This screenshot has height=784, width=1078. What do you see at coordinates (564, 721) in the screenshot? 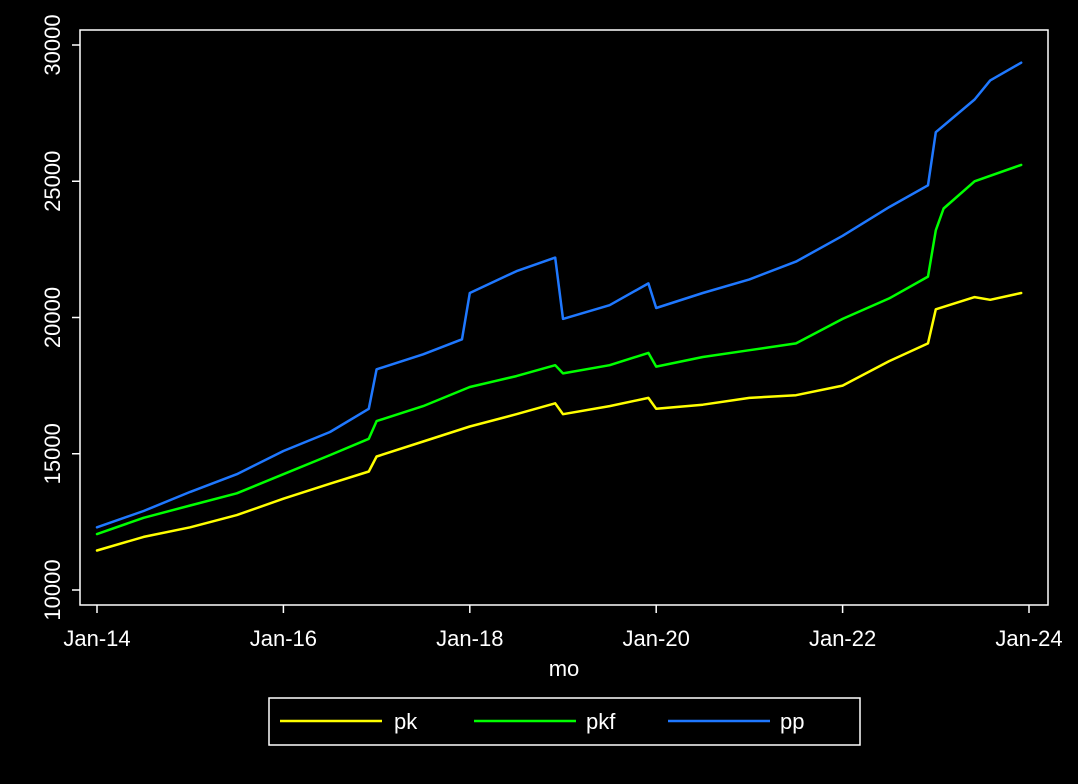
I see `legend: pk pkf pp` at bounding box center [564, 721].